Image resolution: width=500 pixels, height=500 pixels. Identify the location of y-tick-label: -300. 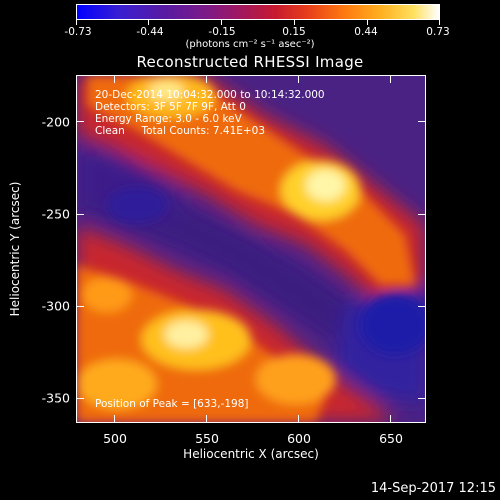
(55, 306).